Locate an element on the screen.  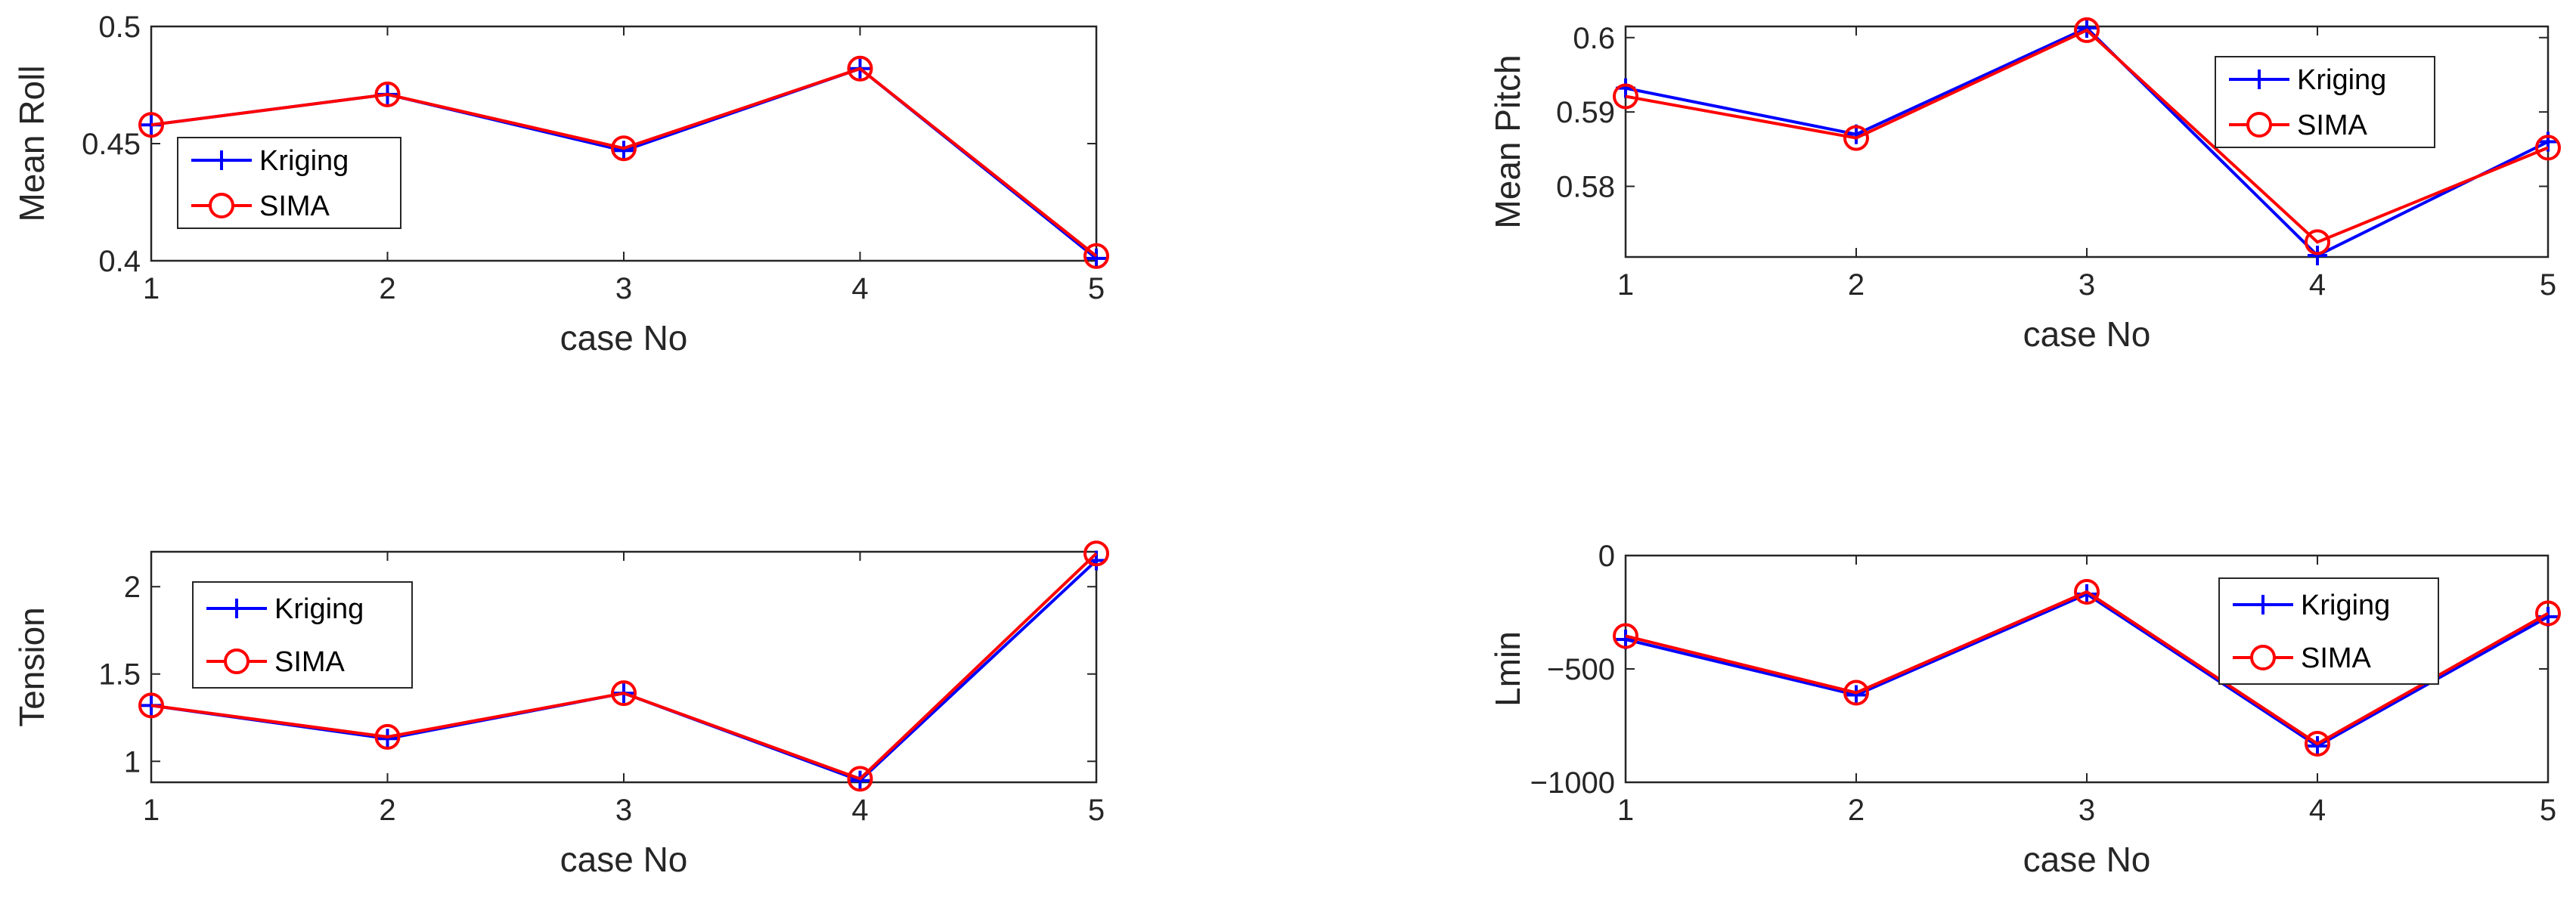
y-tick-label: 0.45 is located at coordinates (112, 144).